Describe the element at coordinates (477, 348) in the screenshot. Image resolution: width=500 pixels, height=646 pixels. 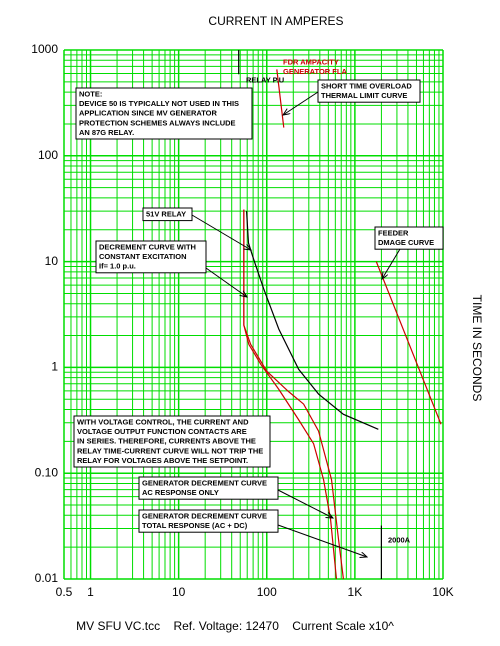
I see `y-axis-label: TIME IN SECONDS` at that location.